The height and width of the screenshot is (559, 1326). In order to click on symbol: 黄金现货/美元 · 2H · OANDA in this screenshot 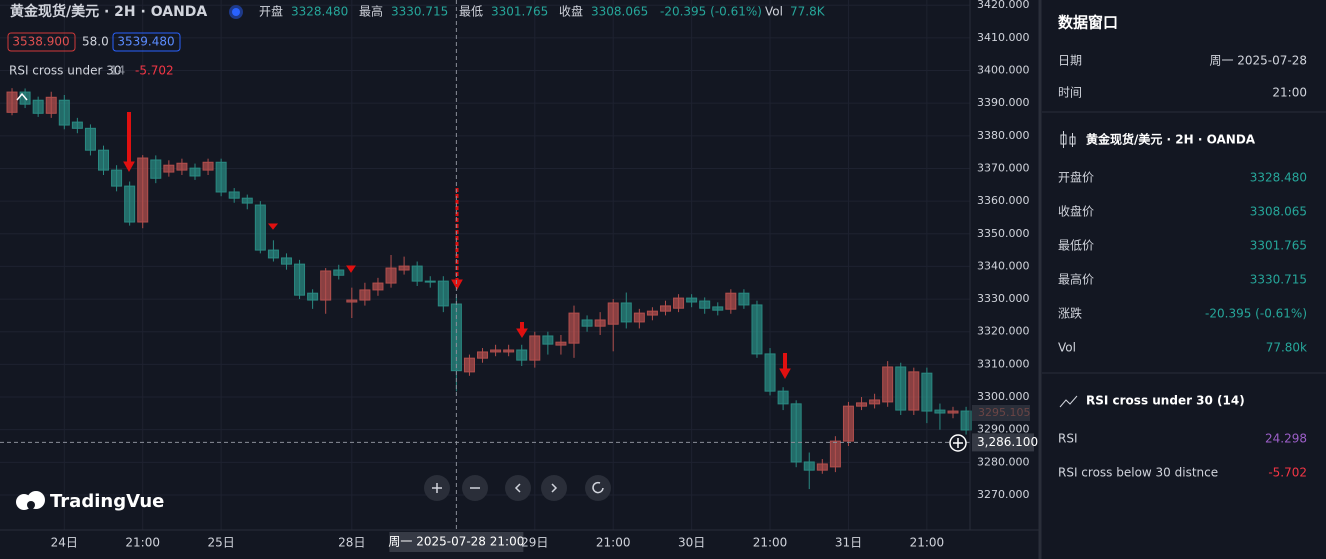, I will do `click(108, 11)`.